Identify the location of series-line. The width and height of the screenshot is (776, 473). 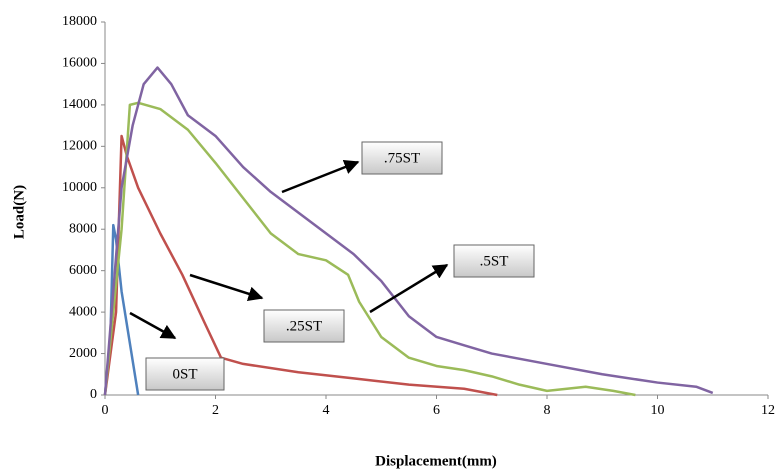
(121, 309).